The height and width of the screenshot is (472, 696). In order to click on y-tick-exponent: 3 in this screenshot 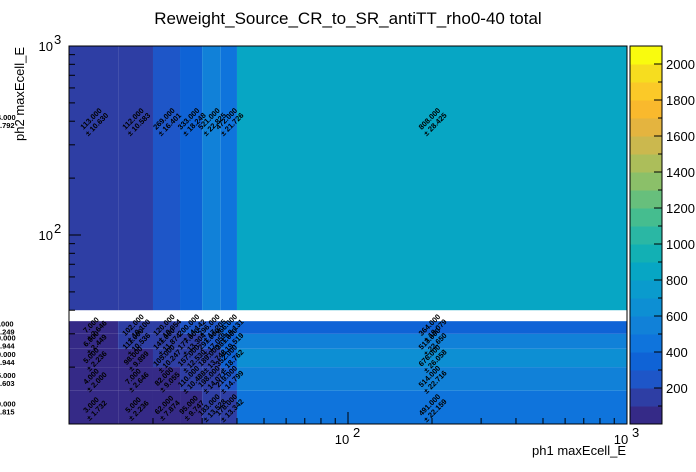, I will do `click(57, 39)`.